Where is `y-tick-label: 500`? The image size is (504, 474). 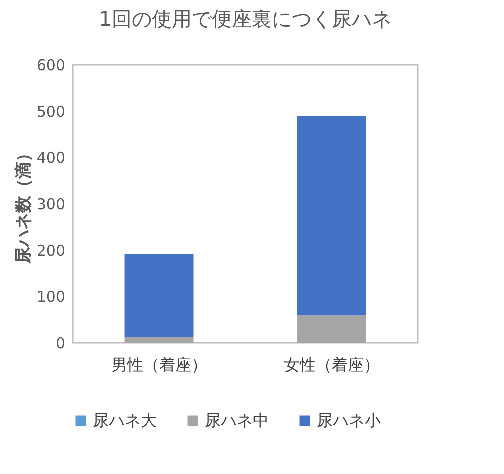
y-tick-label: 500 is located at coordinates (51, 111).